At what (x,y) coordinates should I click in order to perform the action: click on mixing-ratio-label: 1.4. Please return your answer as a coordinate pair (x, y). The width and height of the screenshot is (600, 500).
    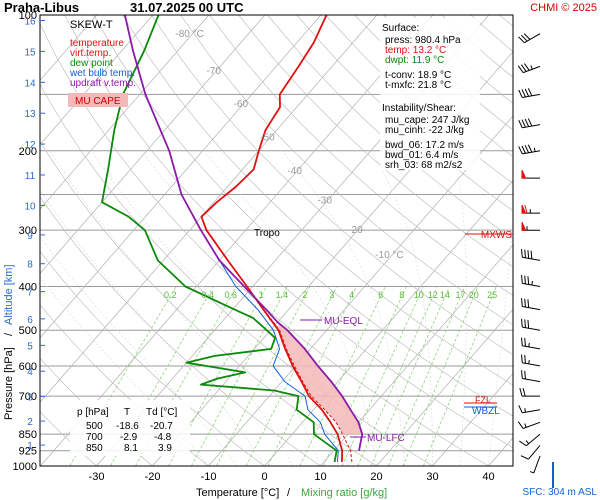
    Looking at the image, I should click on (282, 295).